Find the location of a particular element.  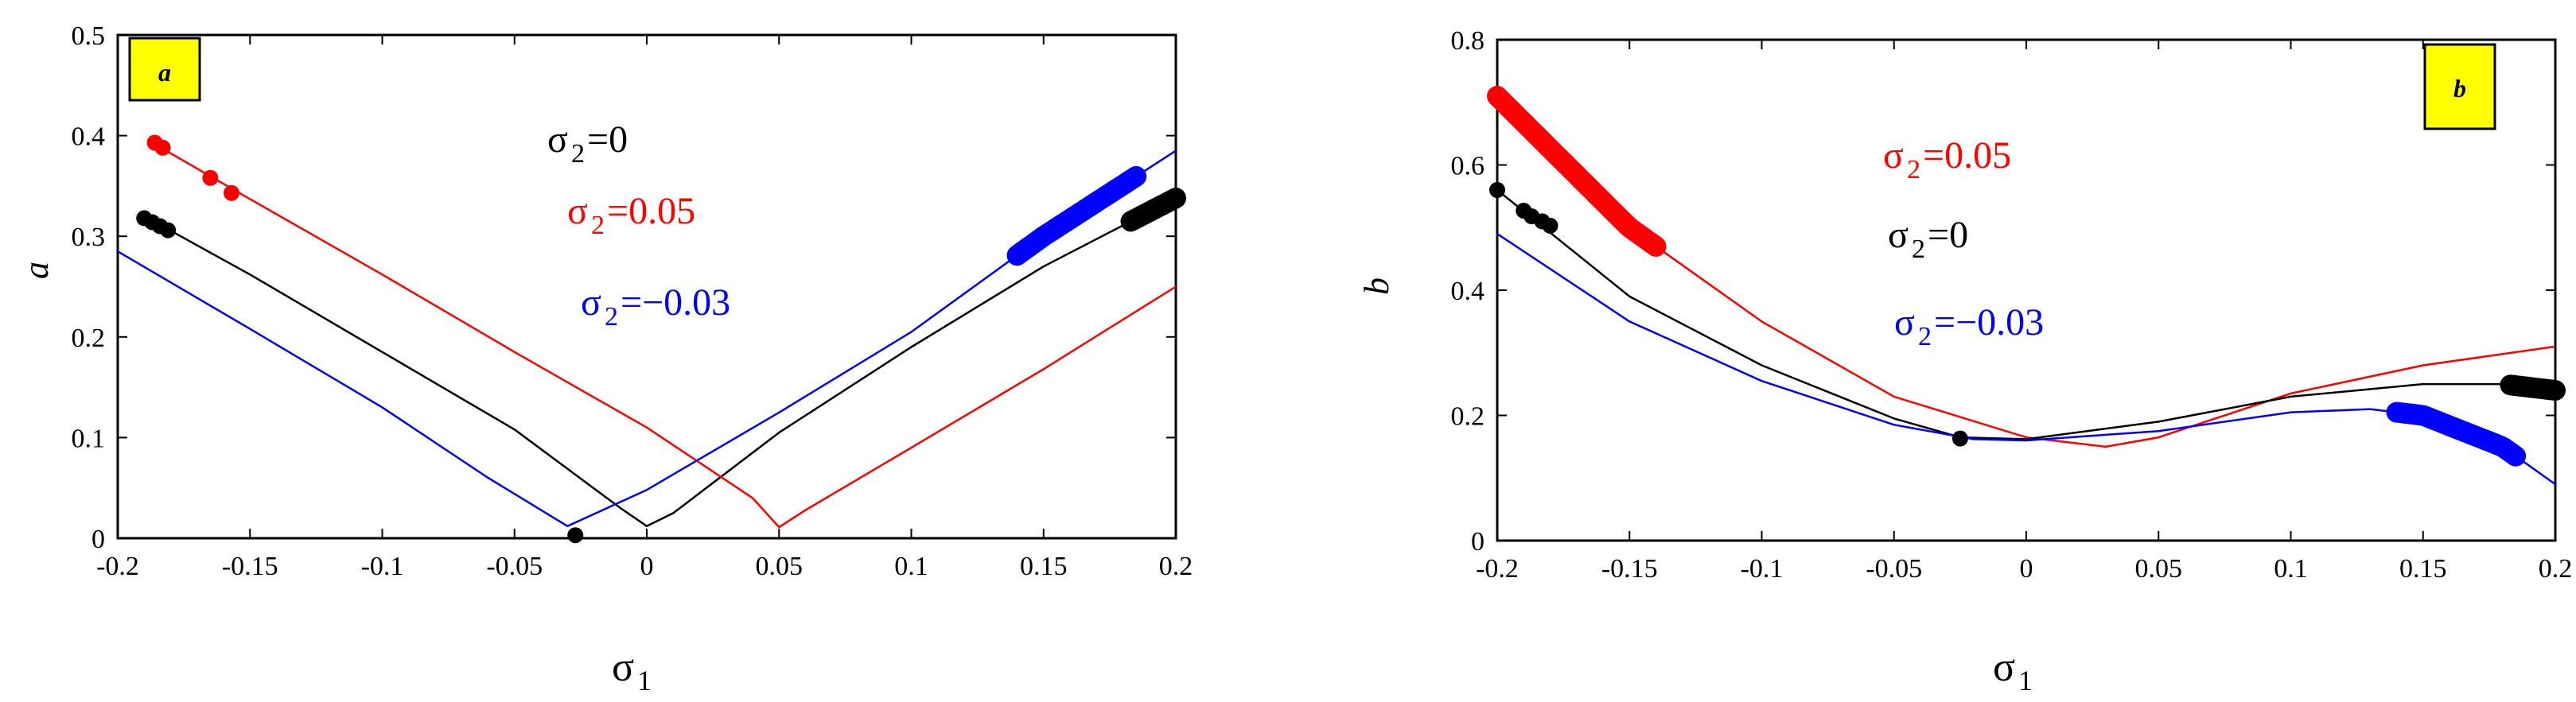

panel-b-legend-blue: σ 2 =−0.03 is located at coordinates (1969, 326).